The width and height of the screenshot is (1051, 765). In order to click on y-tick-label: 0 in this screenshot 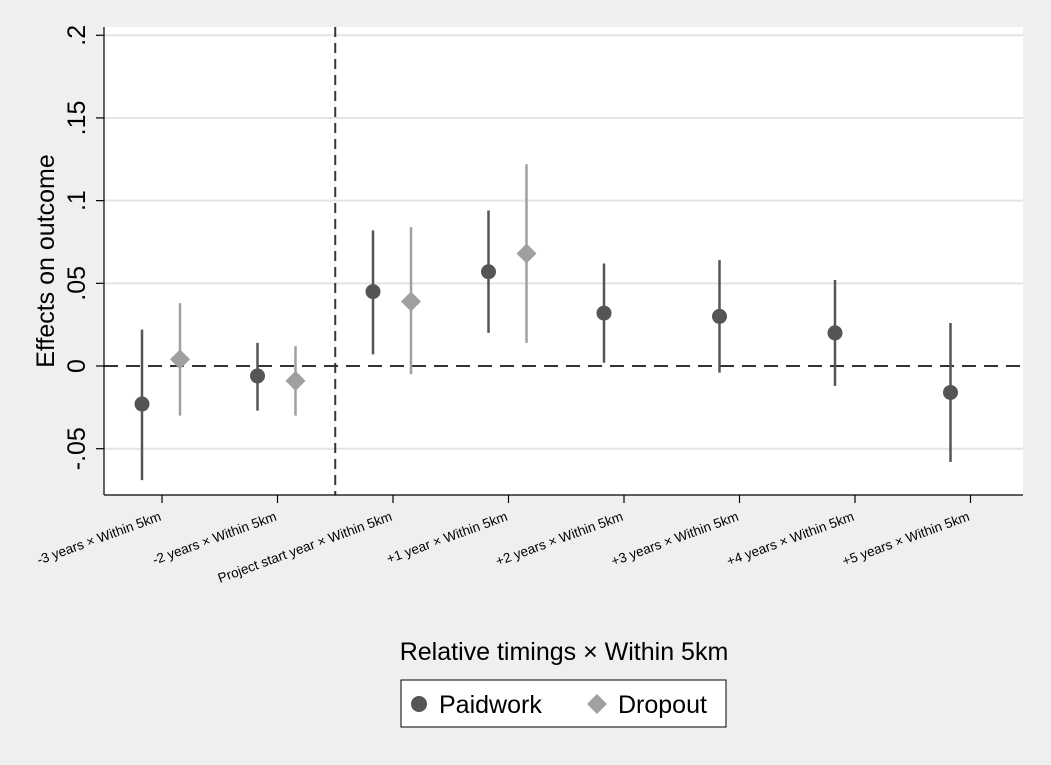, I will do `click(77, 366)`.